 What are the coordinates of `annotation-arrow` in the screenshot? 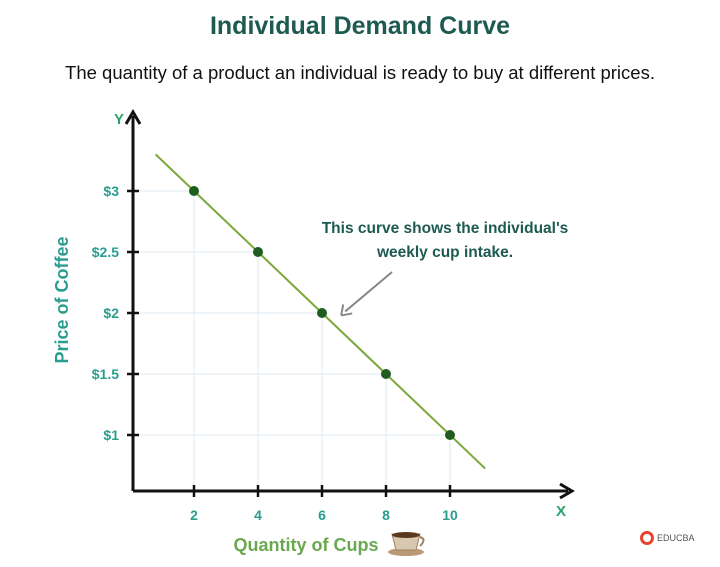 It's located at (368, 292).